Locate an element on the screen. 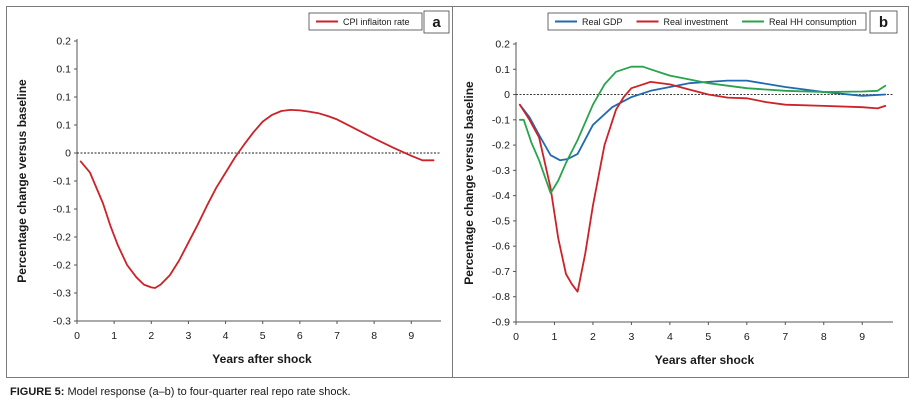  legend-label: CPI inflaiton rate is located at coordinates (376, 22).